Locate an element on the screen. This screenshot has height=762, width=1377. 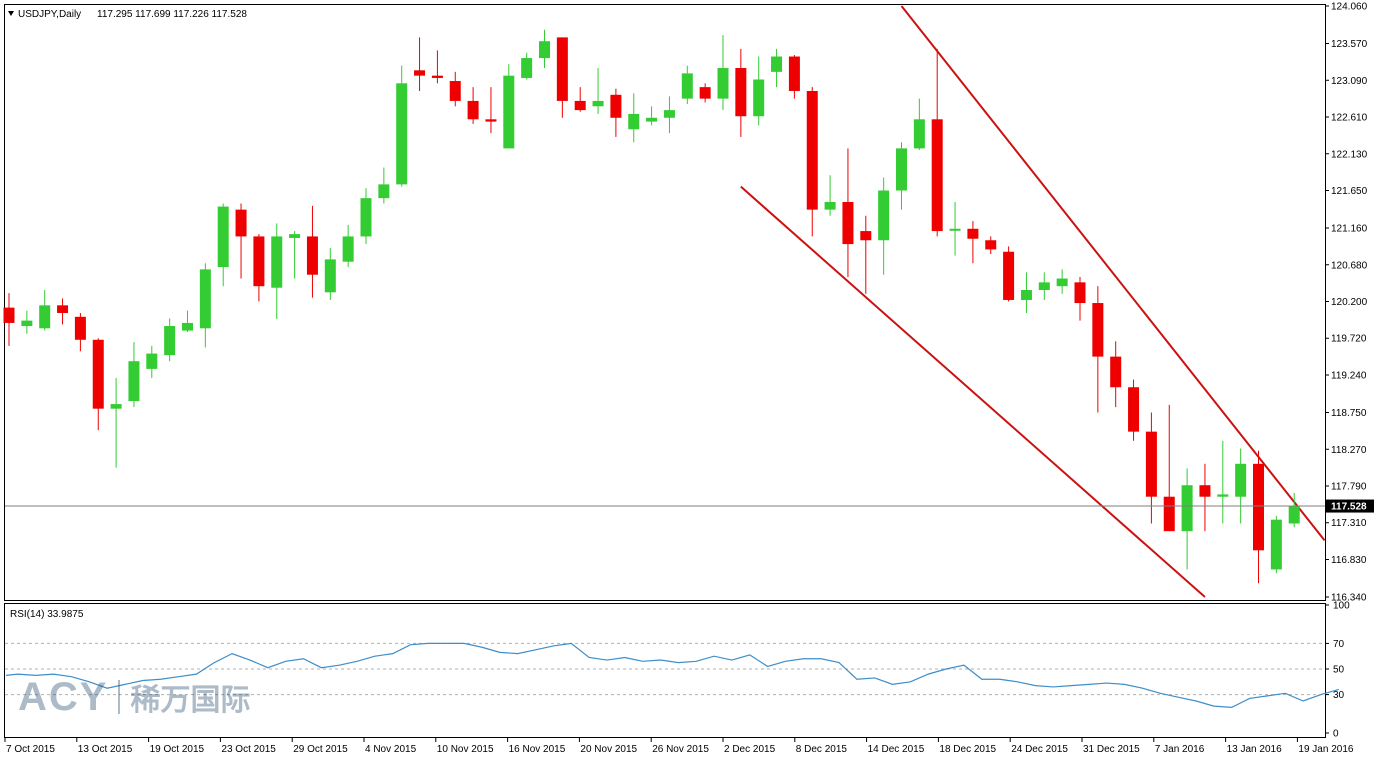
date-tick-label: 26 Nov 2015 is located at coordinates (680, 749).